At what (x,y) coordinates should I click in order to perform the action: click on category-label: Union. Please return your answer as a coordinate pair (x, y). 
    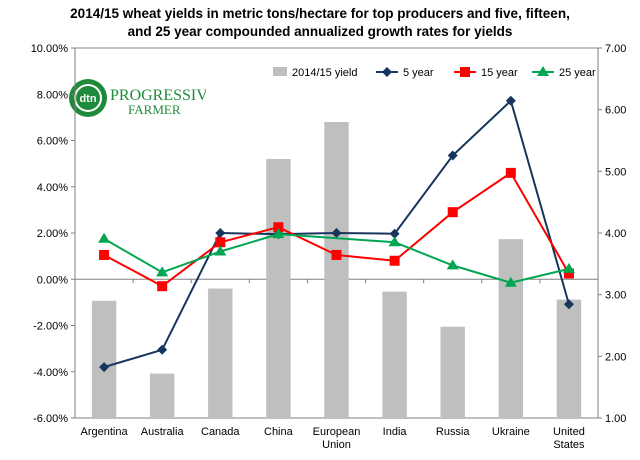
    Looking at the image, I should click on (336, 445).